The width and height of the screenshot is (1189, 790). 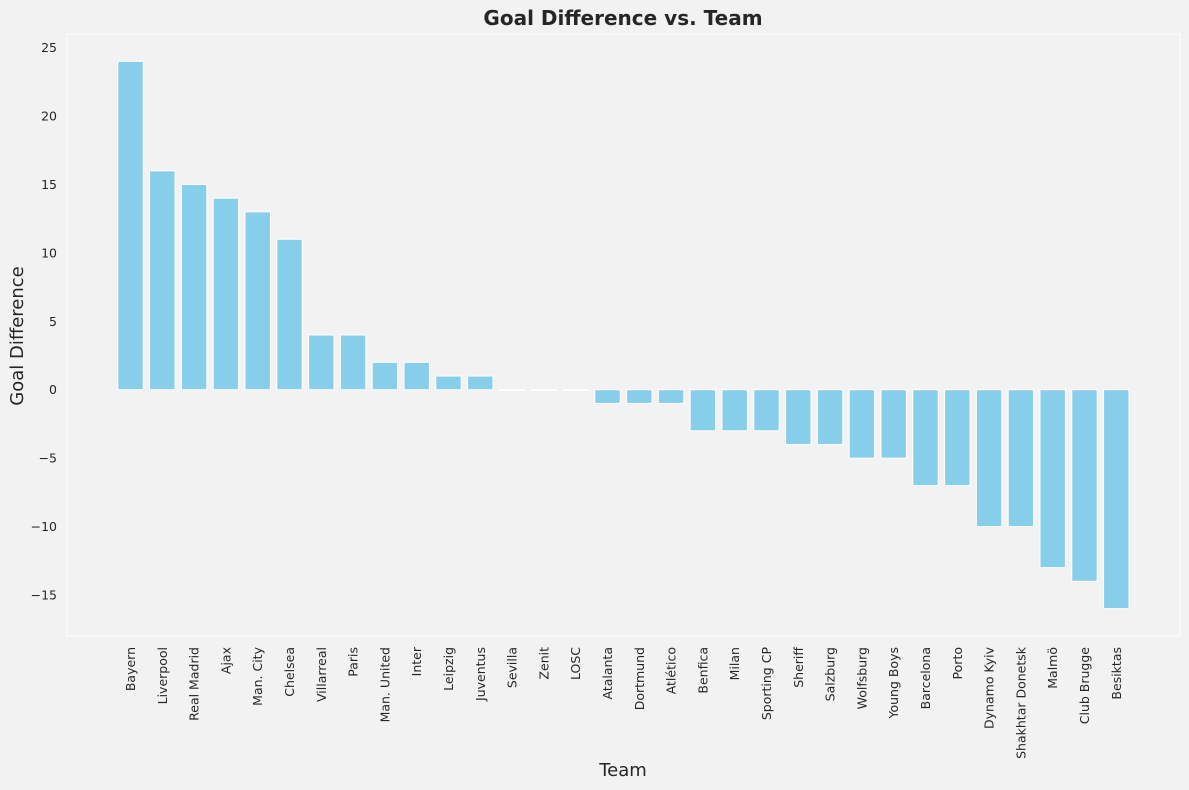 What do you see at coordinates (353, 662) in the screenshot?
I see `x-tick-label: Paris` at bounding box center [353, 662].